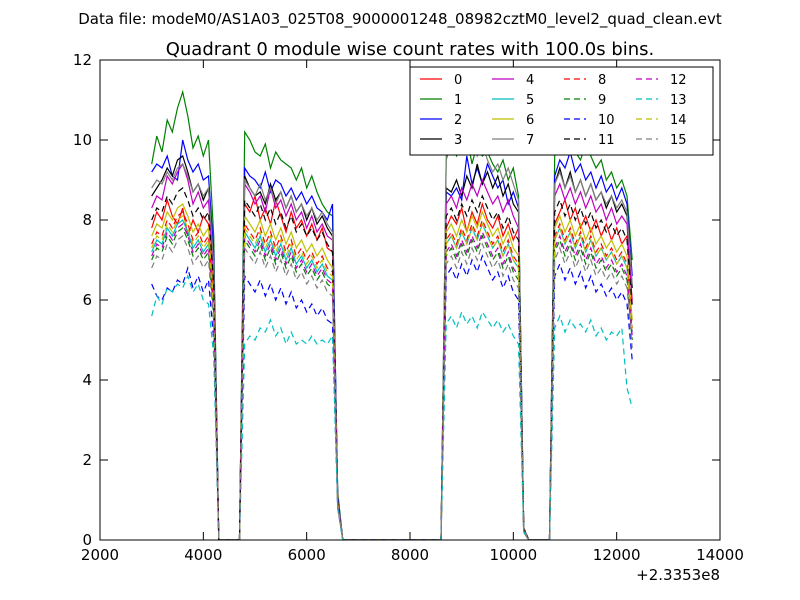 The height and width of the screenshot is (600, 800). What do you see at coordinates (513, 100) in the screenshot?
I see `legend-item-5: 5` at bounding box center [513, 100].